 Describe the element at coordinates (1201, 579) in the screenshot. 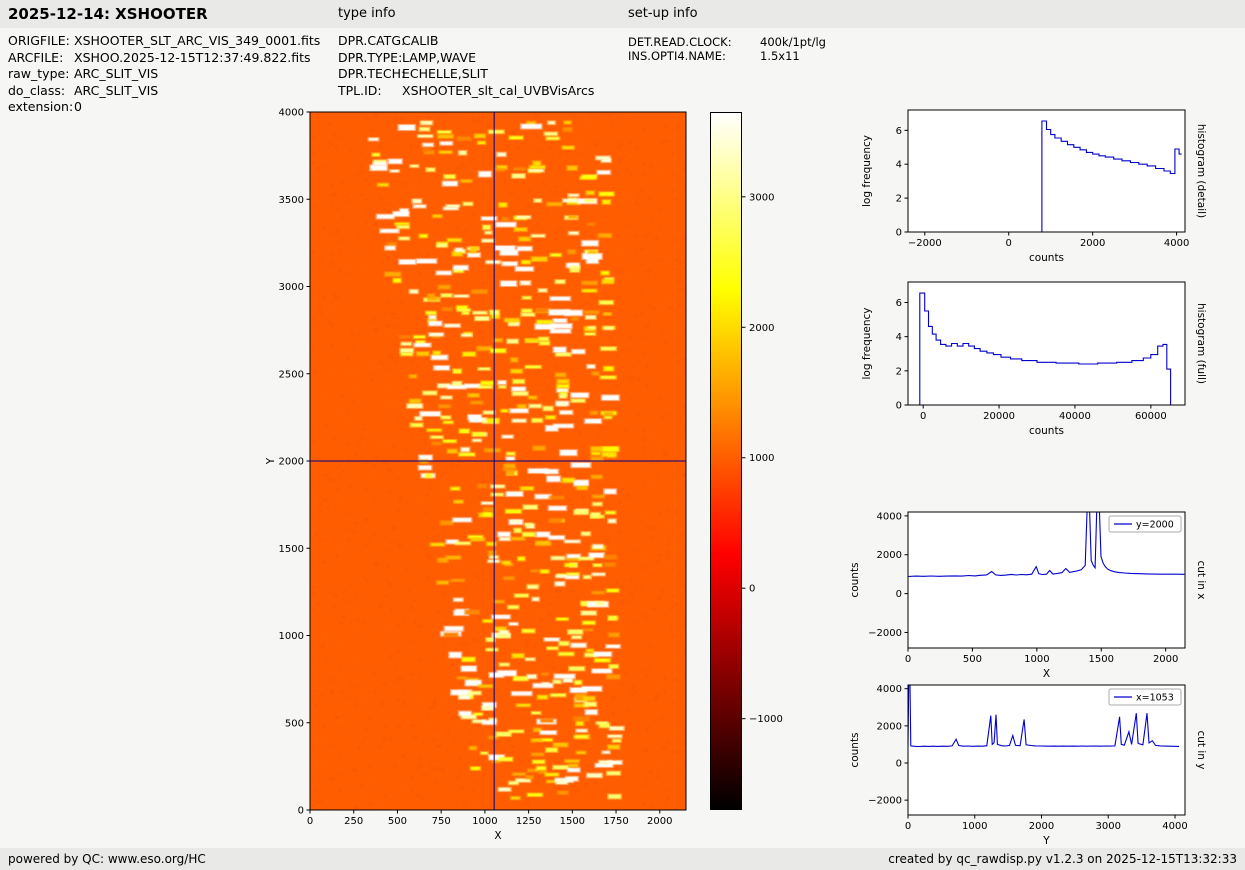

I see `right-axis-label: cut in x` at that location.